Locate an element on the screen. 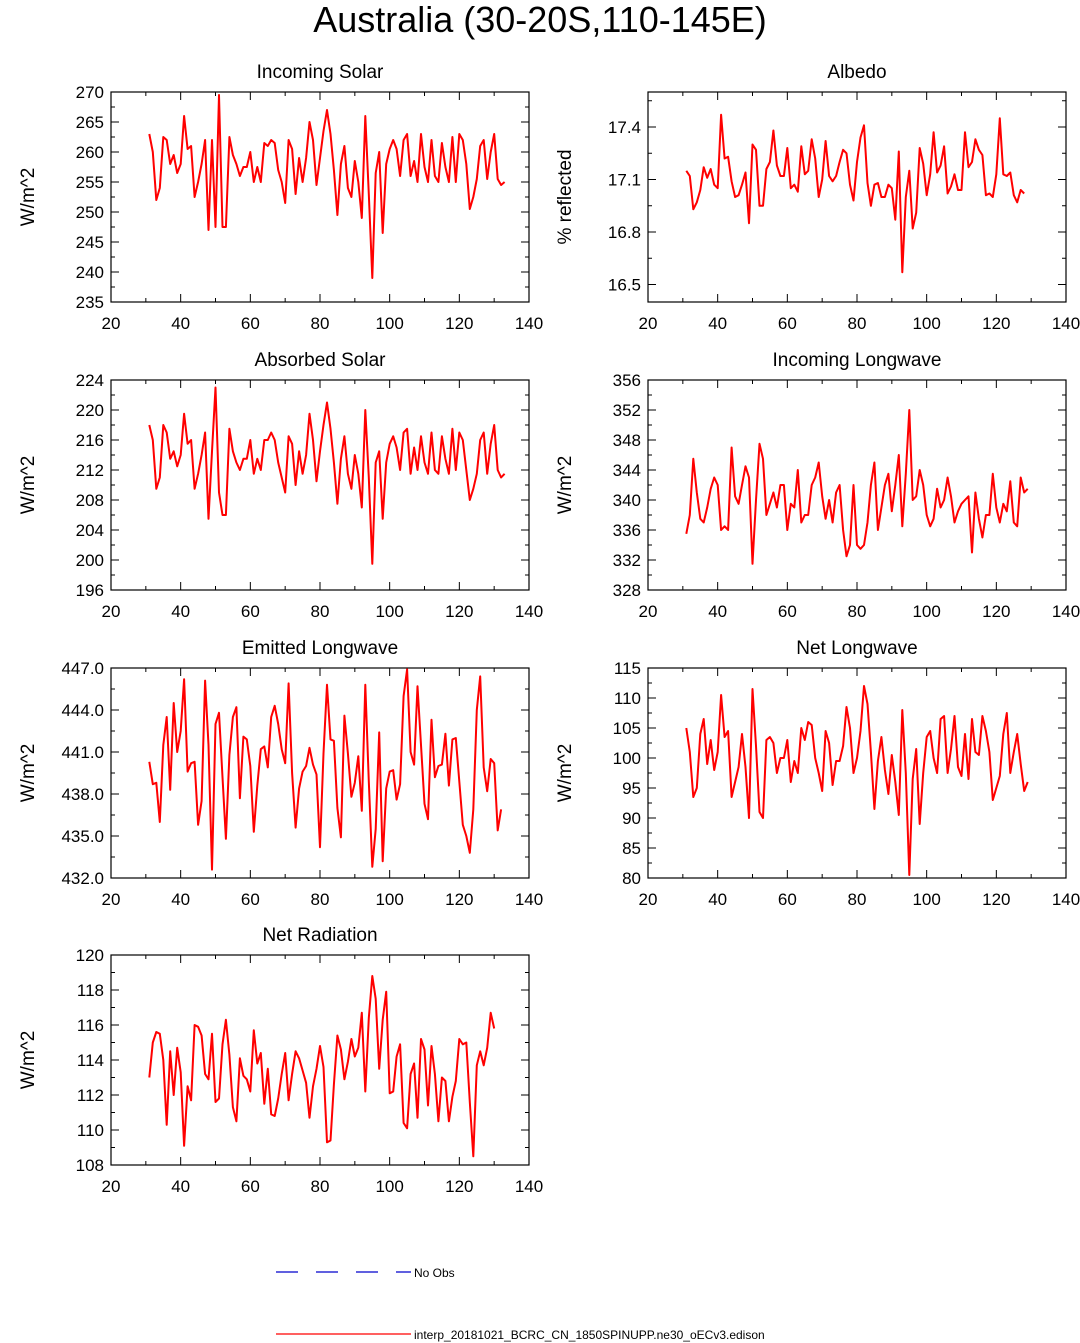 The width and height of the screenshot is (1080, 1343). net-longwave-y-tick-label: 85 is located at coordinates (631, 848).